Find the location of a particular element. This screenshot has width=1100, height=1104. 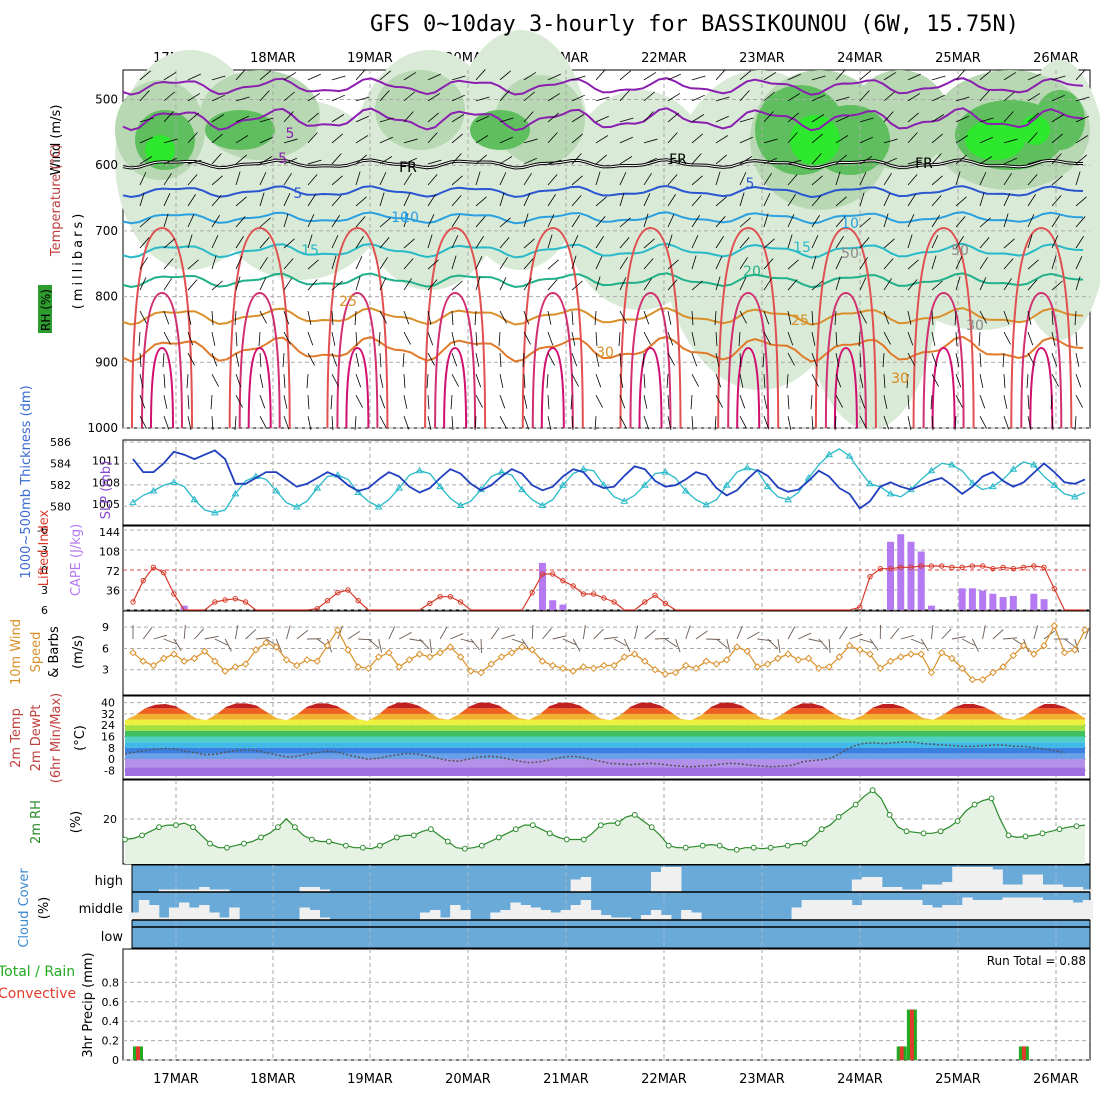

rh2m-panel: 20 is located at coordinates (596, 822).